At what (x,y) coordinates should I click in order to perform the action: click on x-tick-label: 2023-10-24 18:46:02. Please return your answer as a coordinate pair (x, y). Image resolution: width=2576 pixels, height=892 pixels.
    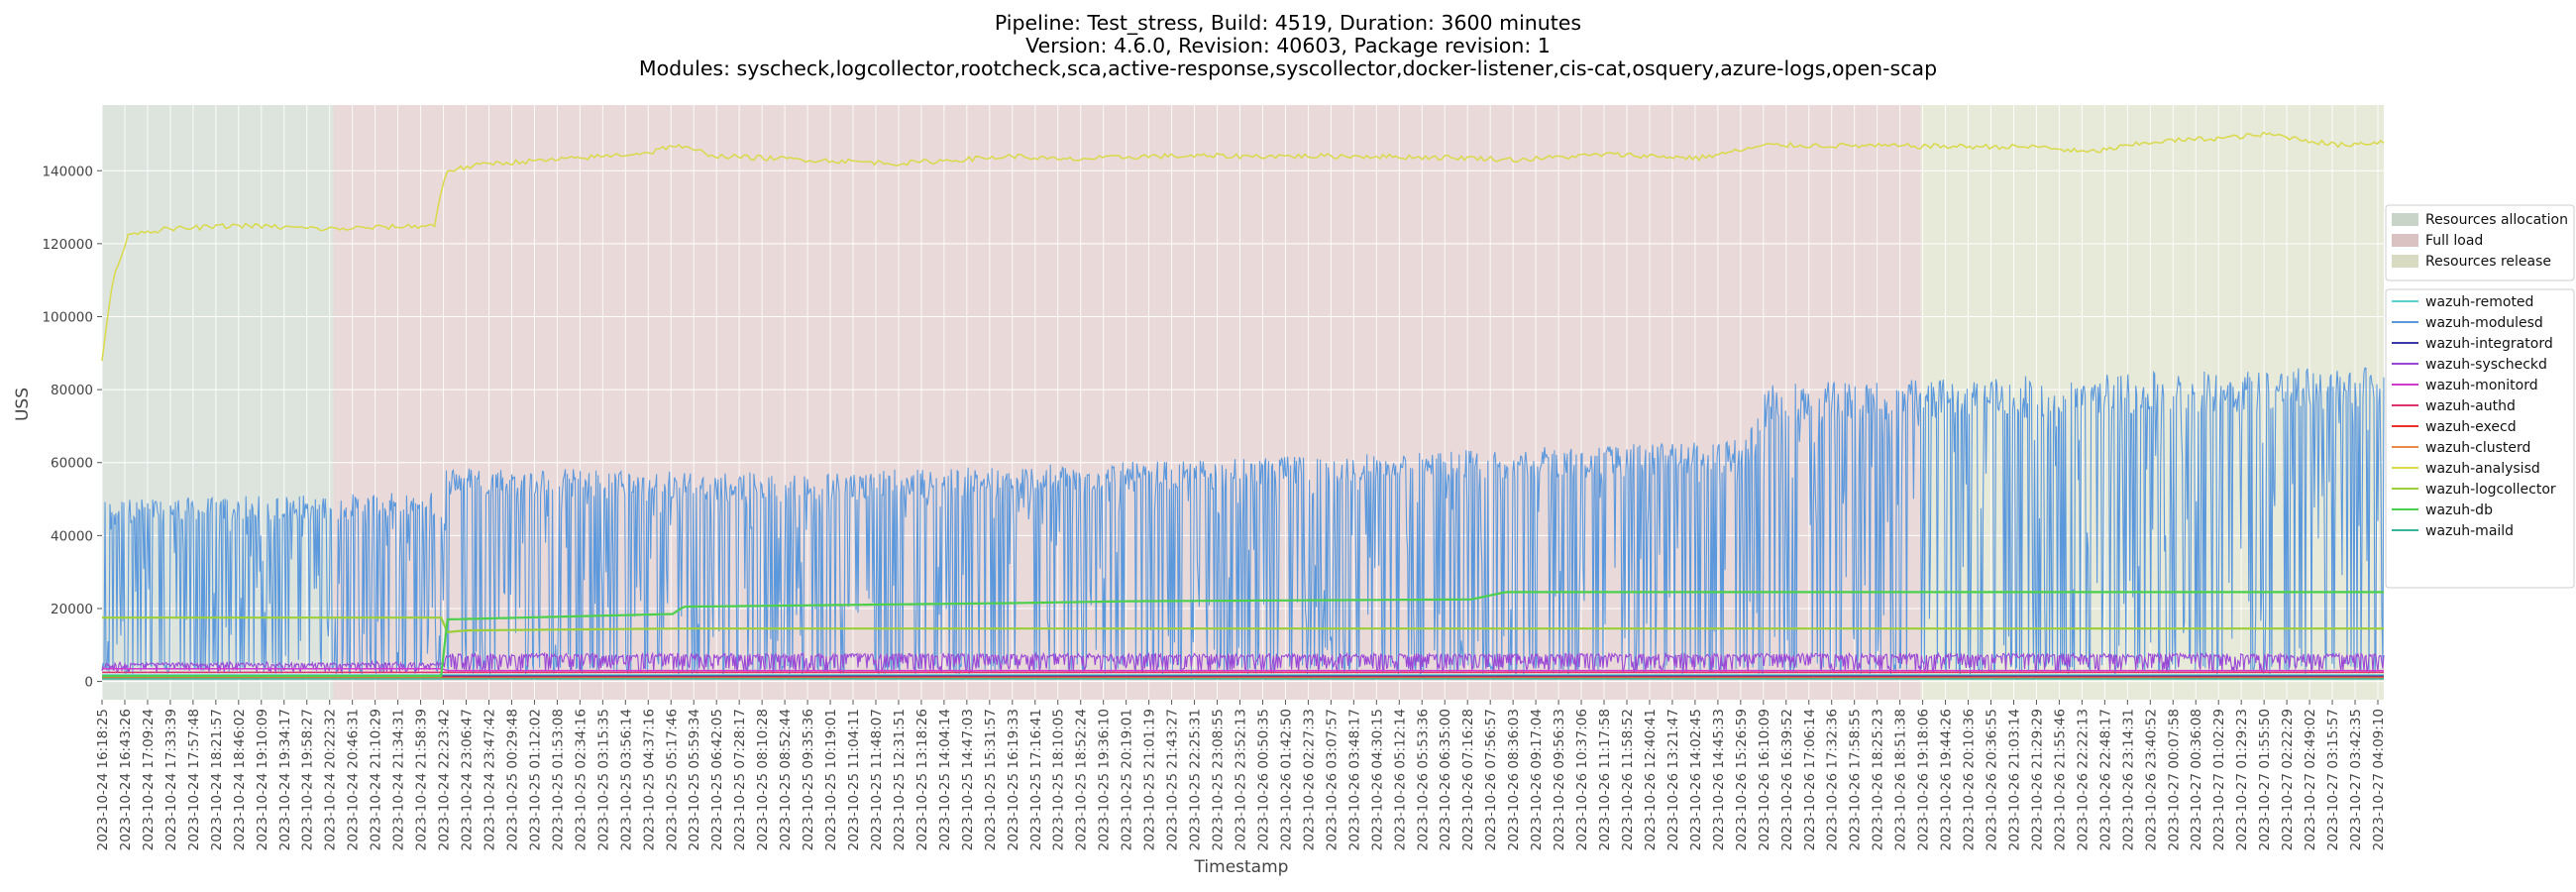
    Looking at the image, I should click on (240, 780).